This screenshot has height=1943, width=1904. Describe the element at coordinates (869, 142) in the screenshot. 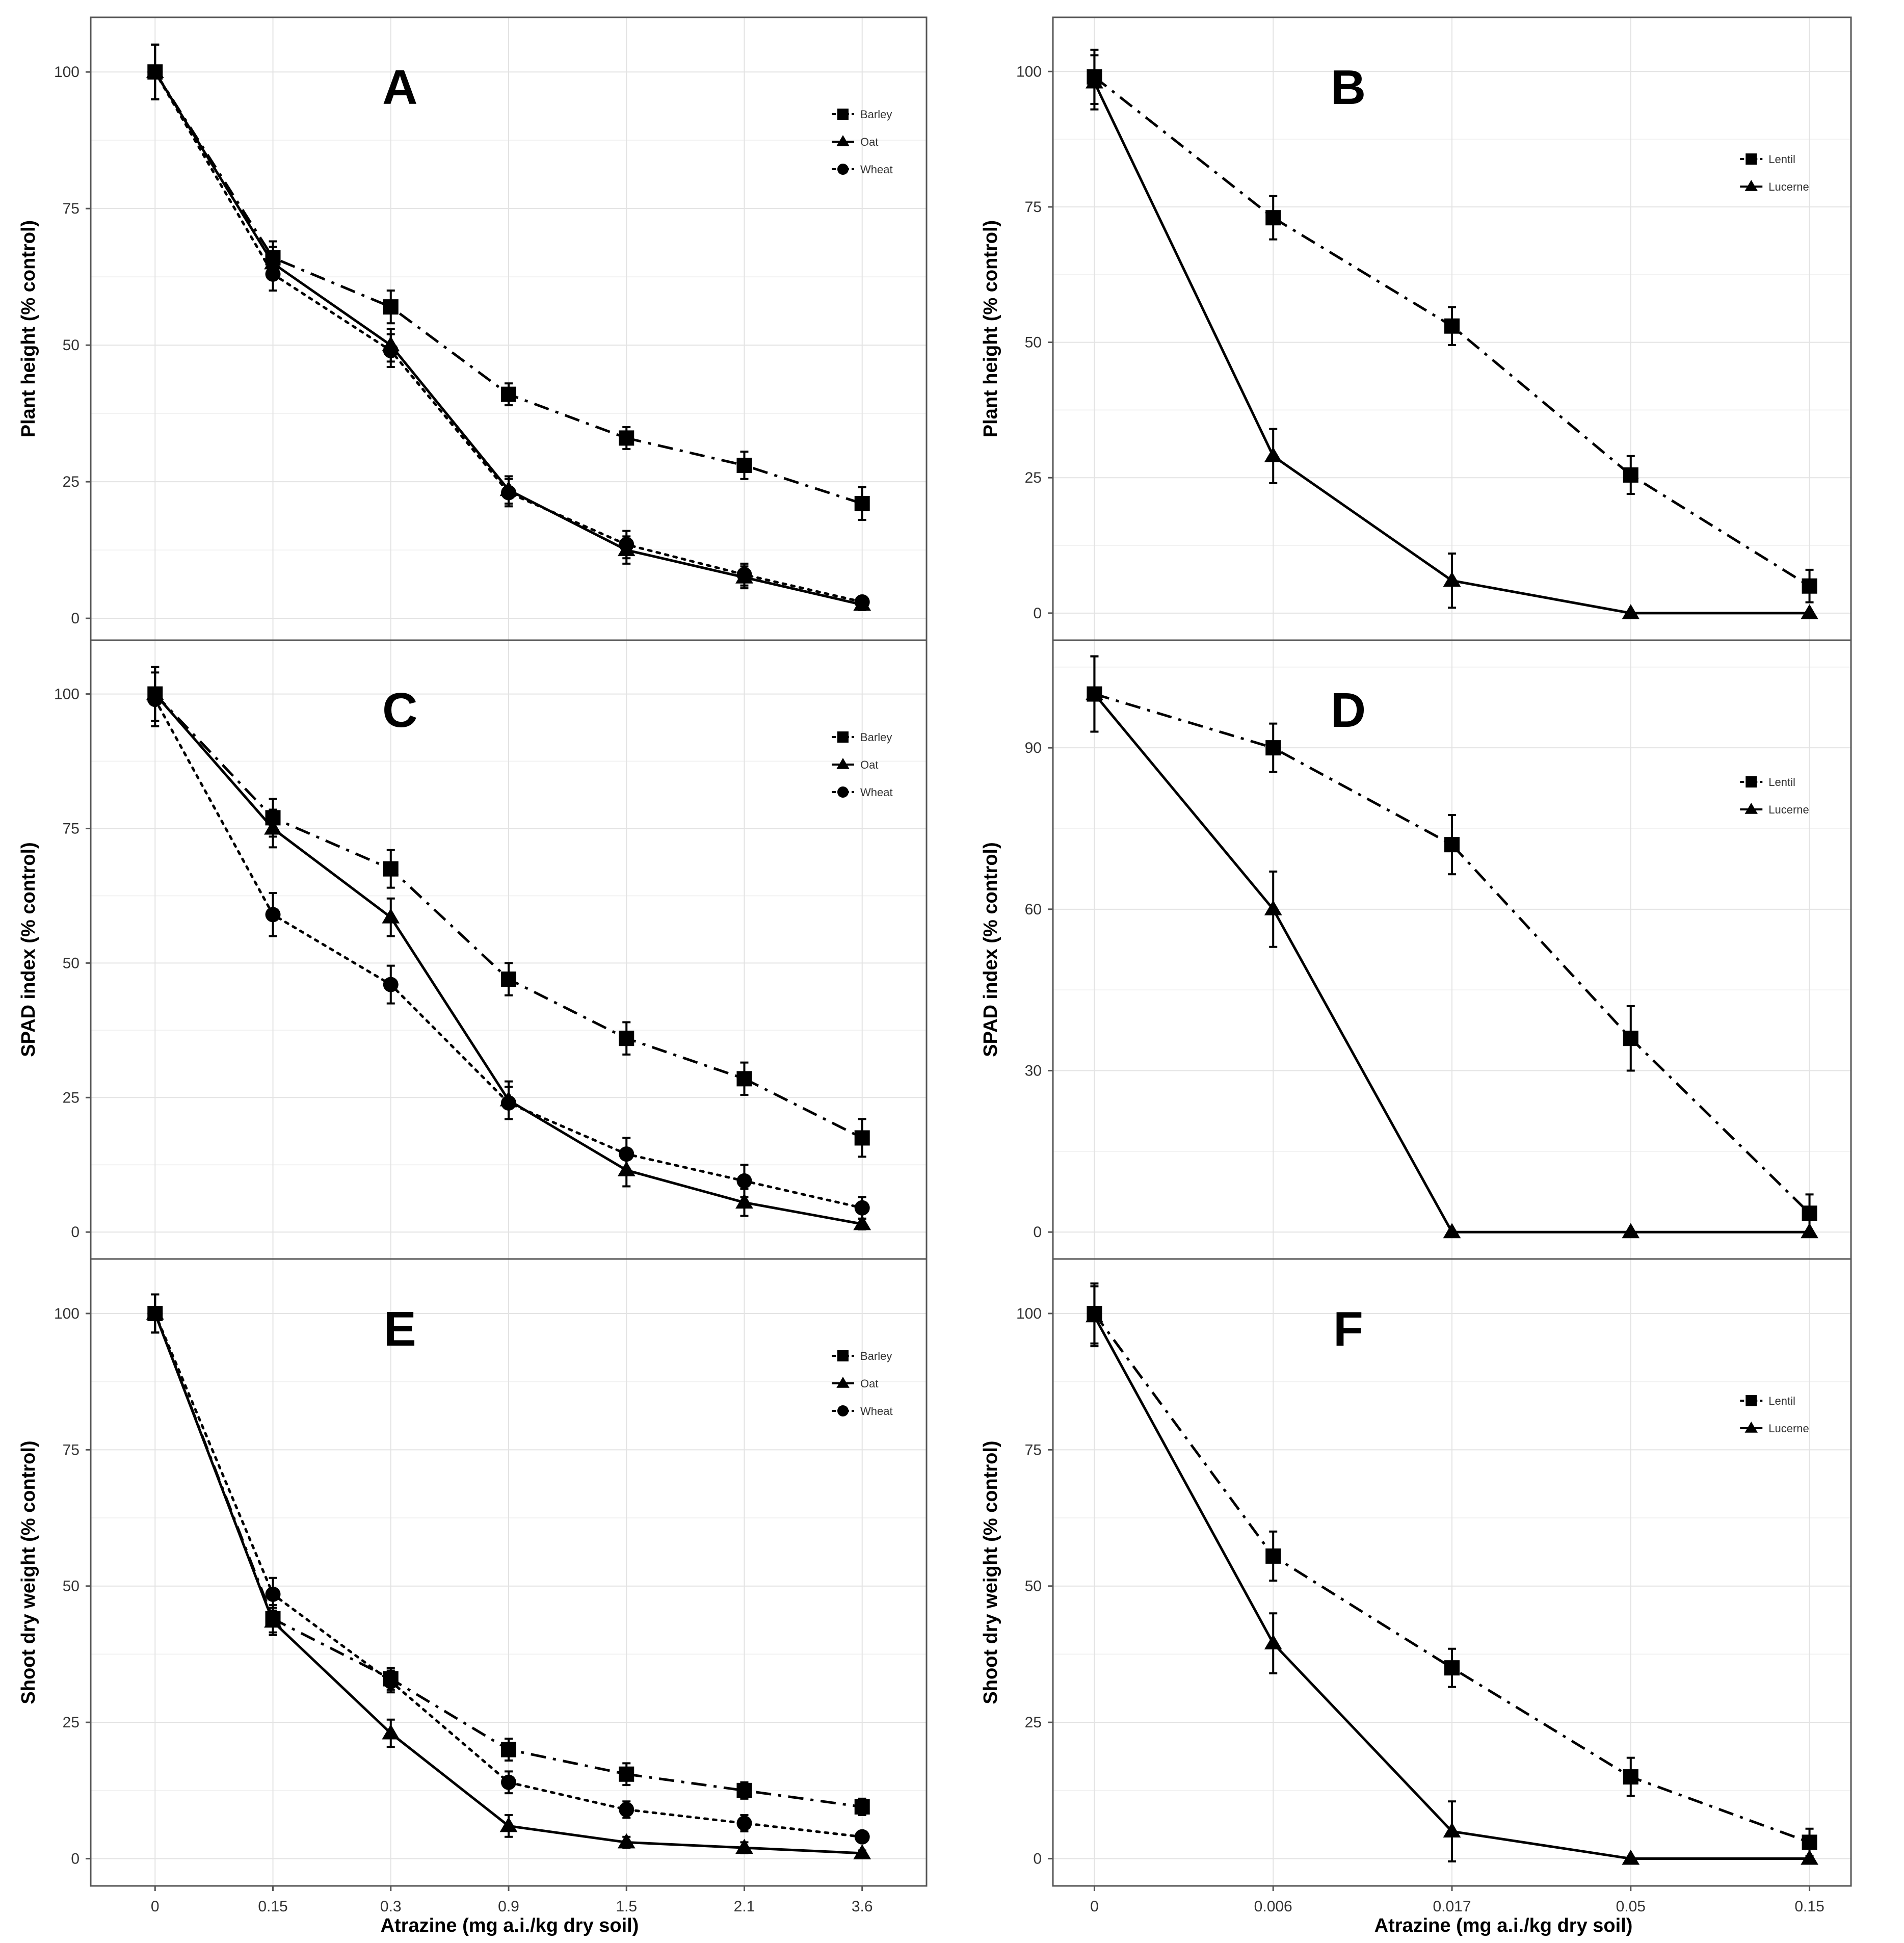

I see `legend-label: Oat` at that location.